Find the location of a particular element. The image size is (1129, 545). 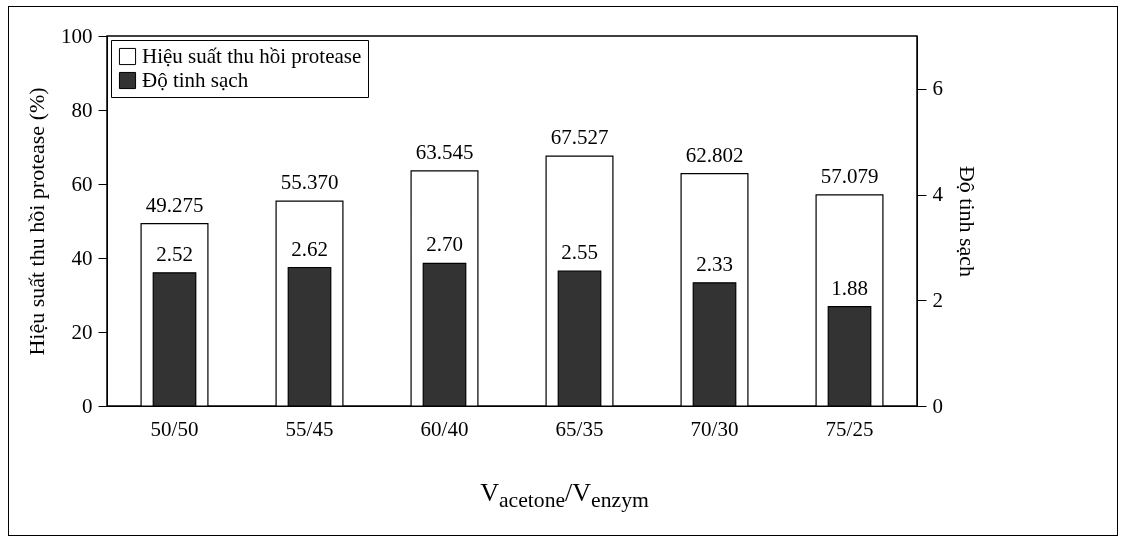

x-tick-label: 70/30 is located at coordinates (714, 428).